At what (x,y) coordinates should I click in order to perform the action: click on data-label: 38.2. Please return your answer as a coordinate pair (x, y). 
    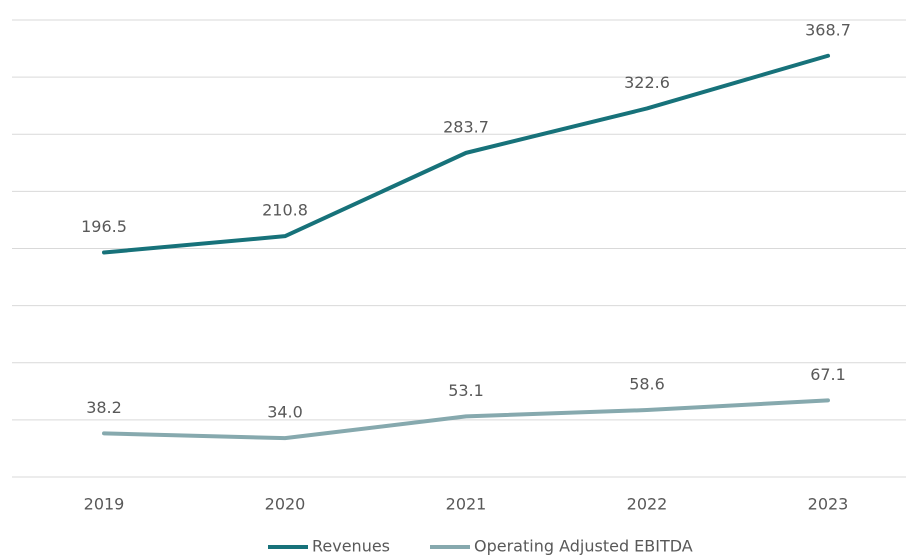
    Looking at the image, I should click on (104, 407).